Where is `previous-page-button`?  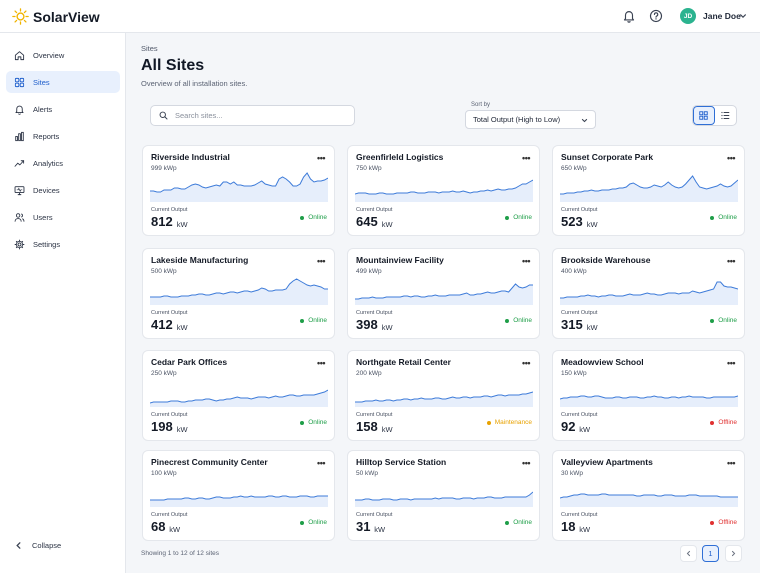
previous-page-button is located at coordinates (688, 553).